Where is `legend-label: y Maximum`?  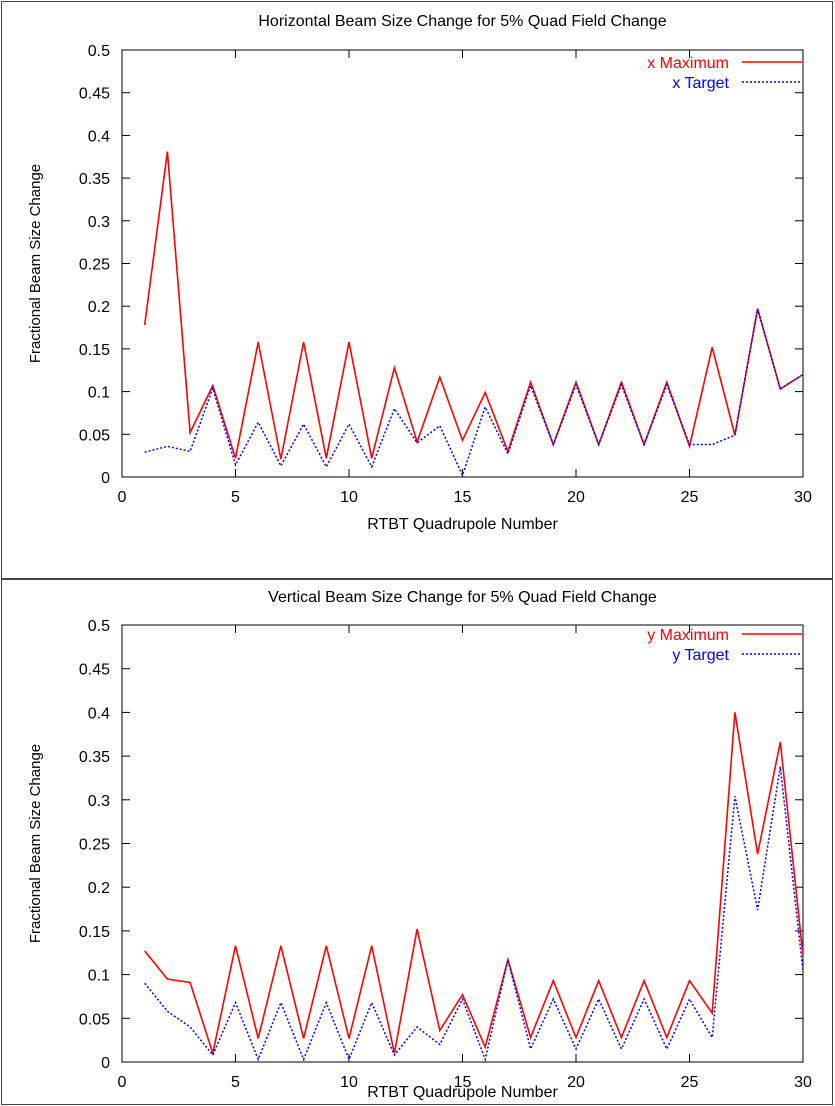 legend-label: y Maximum is located at coordinates (688, 635).